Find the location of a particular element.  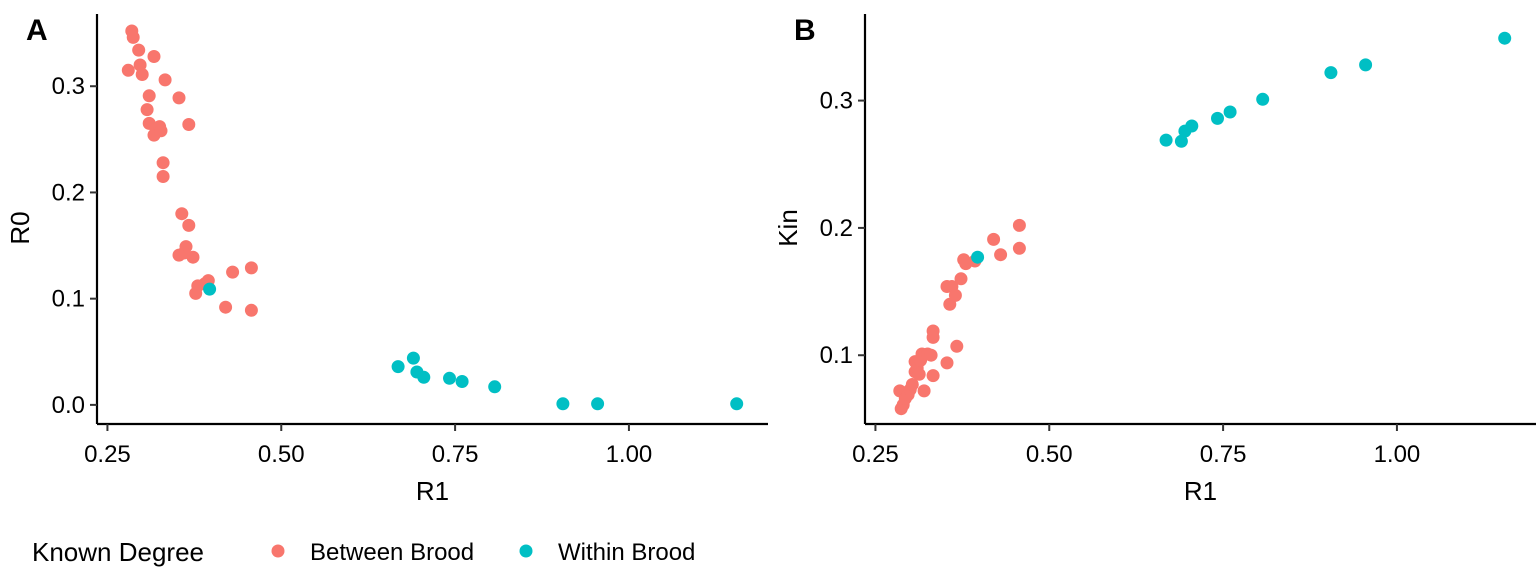

legend-marker-between-brood is located at coordinates (278, 551).